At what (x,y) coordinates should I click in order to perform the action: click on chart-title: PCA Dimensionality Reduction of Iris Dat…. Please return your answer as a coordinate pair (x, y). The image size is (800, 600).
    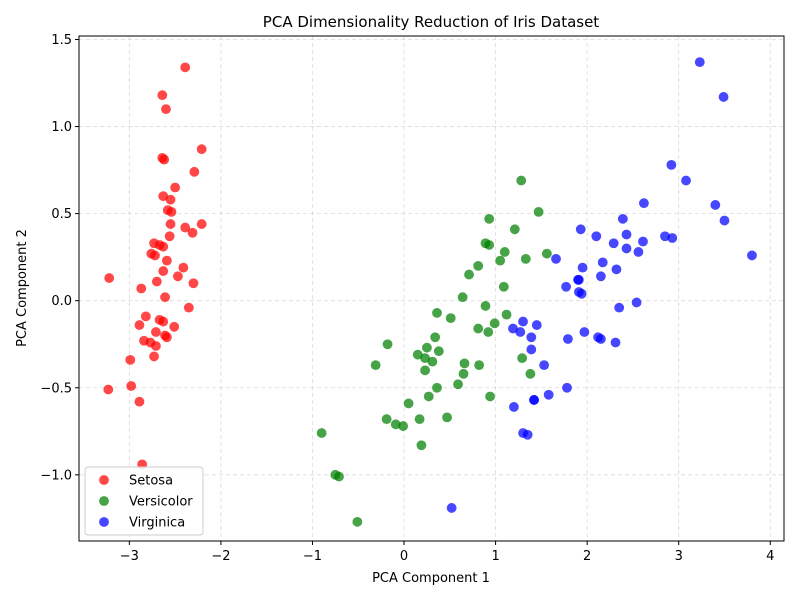
    Looking at the image, I should click on (431, 22).